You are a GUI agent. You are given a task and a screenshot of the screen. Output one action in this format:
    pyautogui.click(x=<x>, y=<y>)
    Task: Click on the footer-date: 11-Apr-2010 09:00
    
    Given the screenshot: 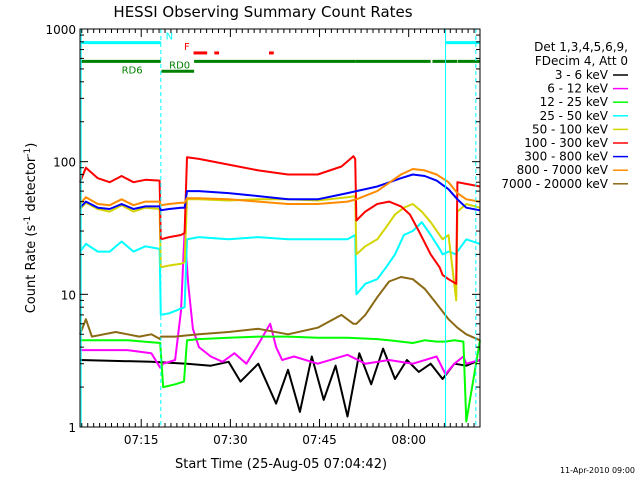 What is the action you would take?
    pyautogui.click(x=597, y=470)
    